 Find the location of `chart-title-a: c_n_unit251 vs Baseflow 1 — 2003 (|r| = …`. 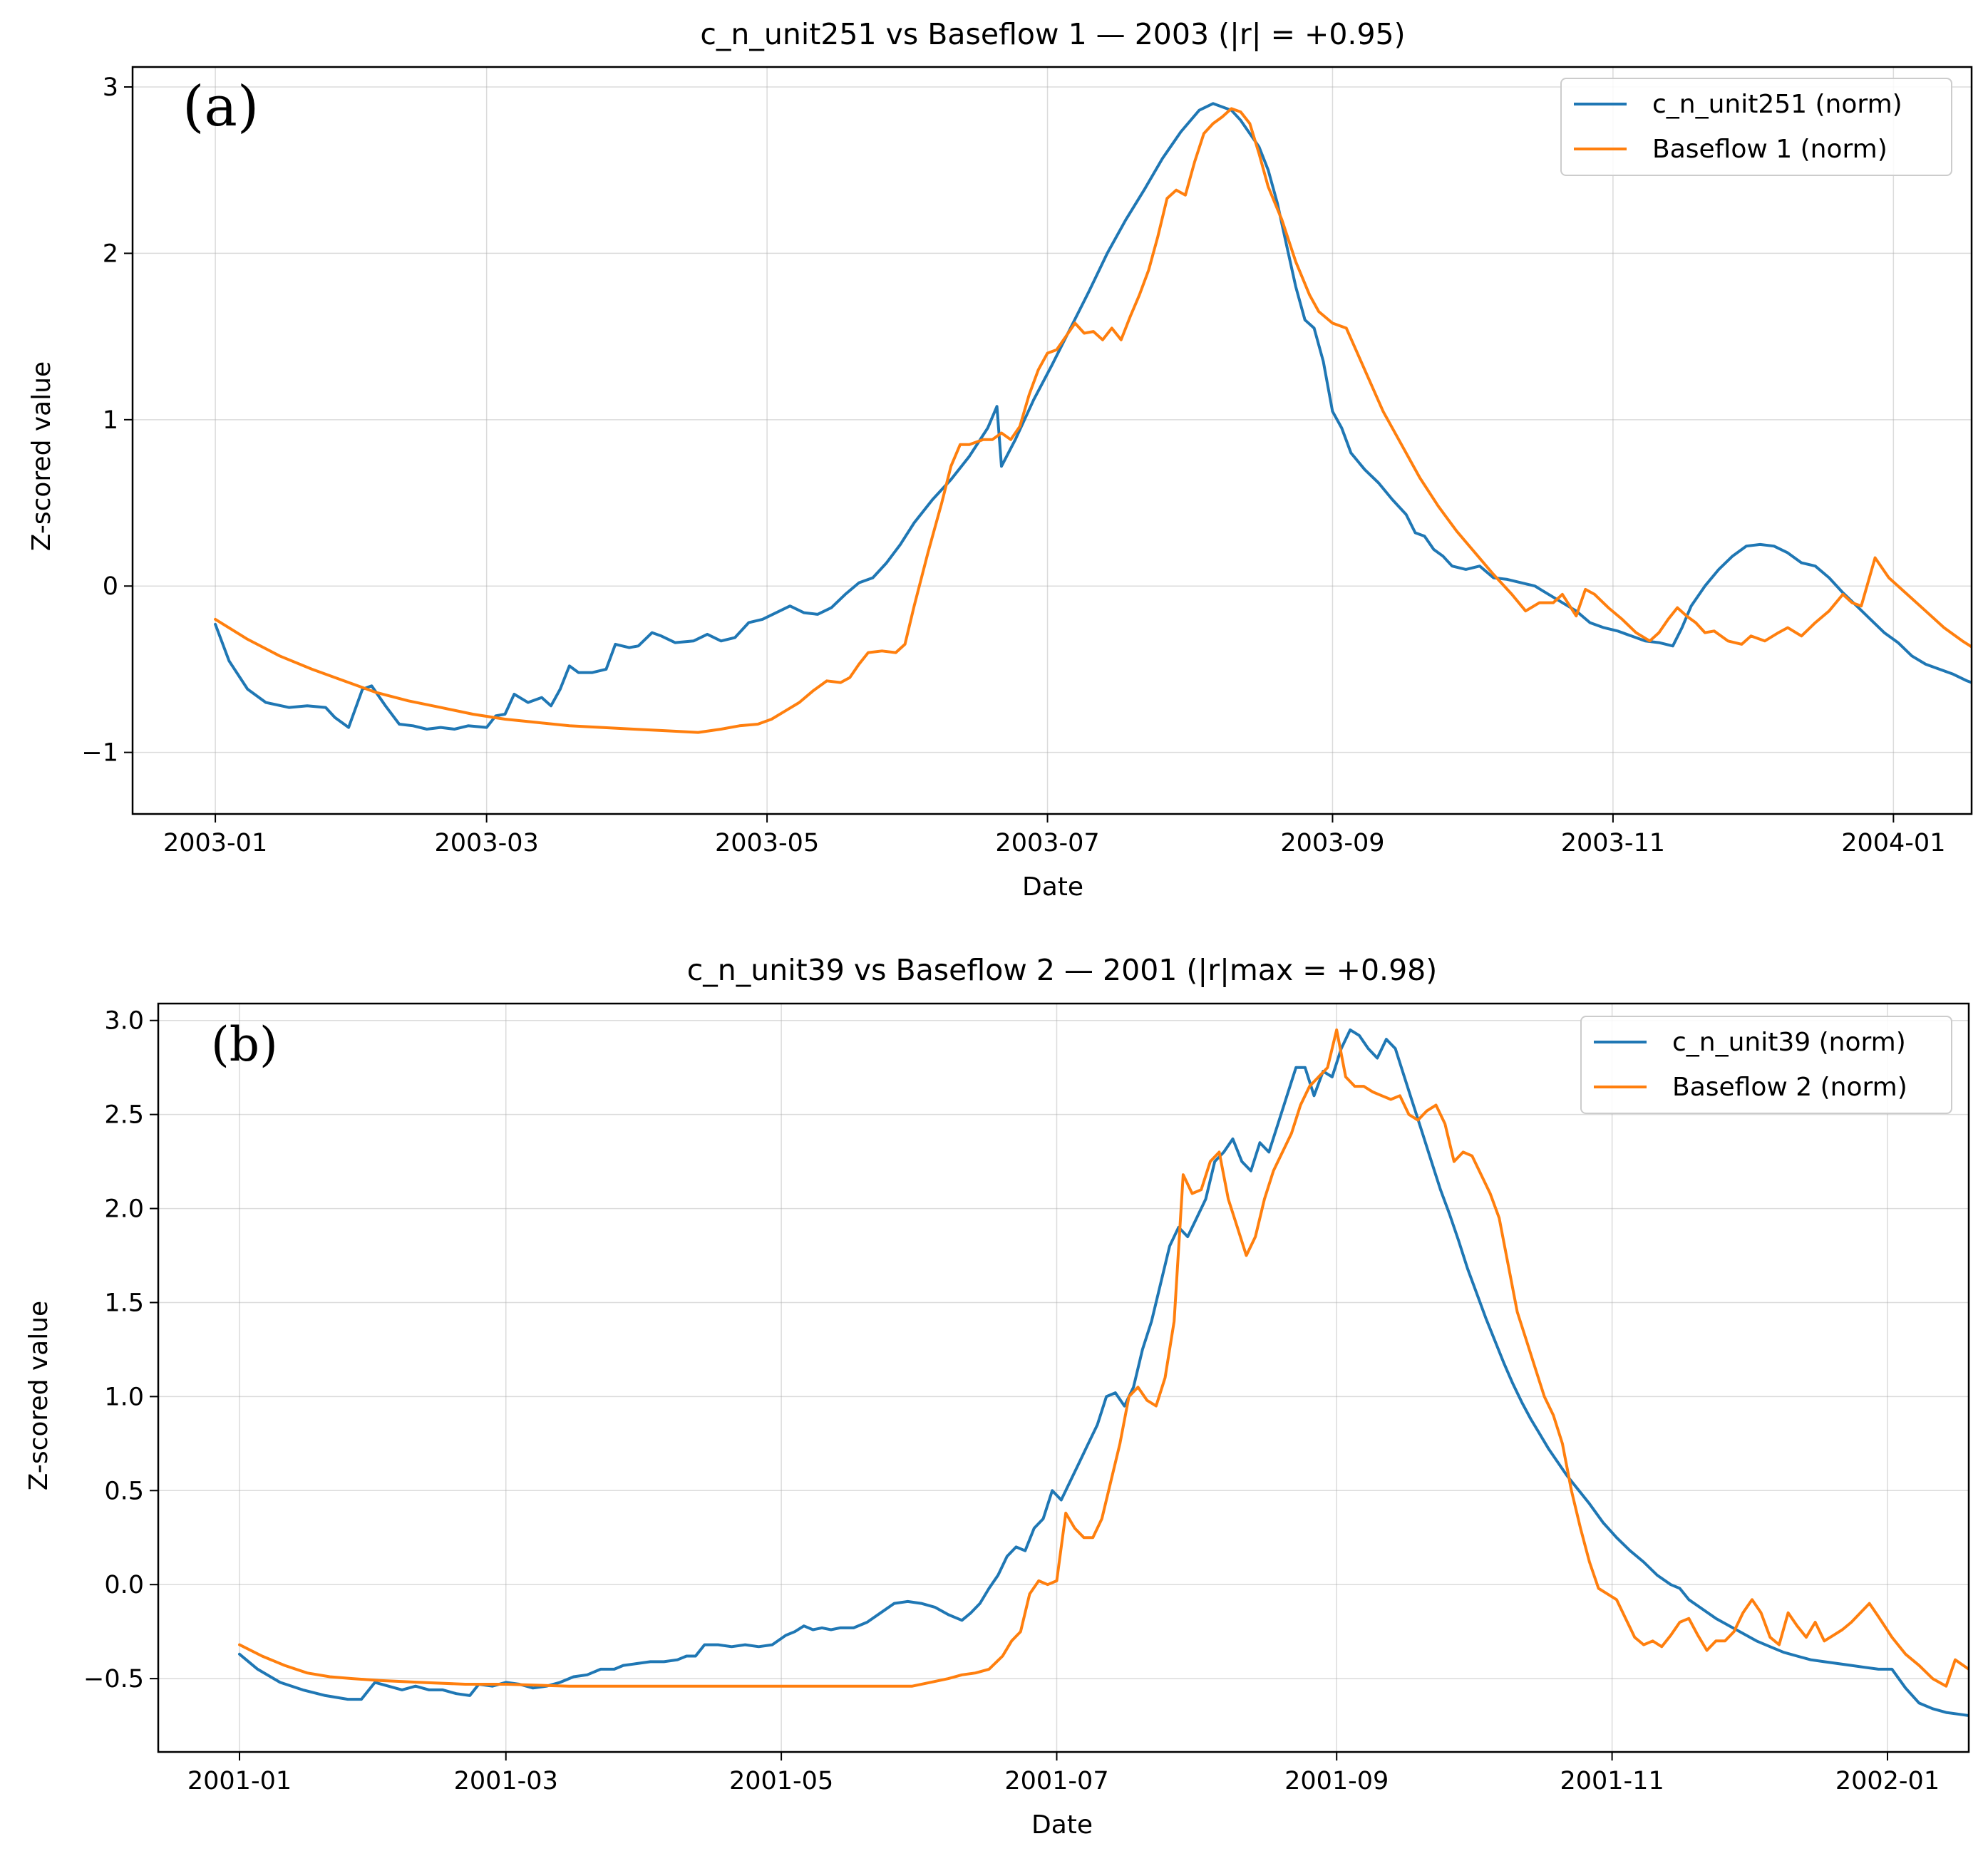

chart-title-a: c_n_unit251 vs Baseflow 1 — 2003 (|r| = … is located at coordinates (1052, 34).